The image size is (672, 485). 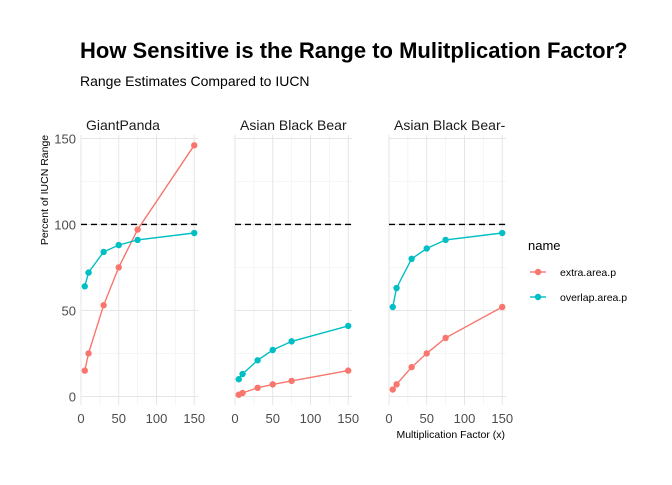 I want to click on facet-strip-label: Asian Black Bear, so click(x=293, y=125).